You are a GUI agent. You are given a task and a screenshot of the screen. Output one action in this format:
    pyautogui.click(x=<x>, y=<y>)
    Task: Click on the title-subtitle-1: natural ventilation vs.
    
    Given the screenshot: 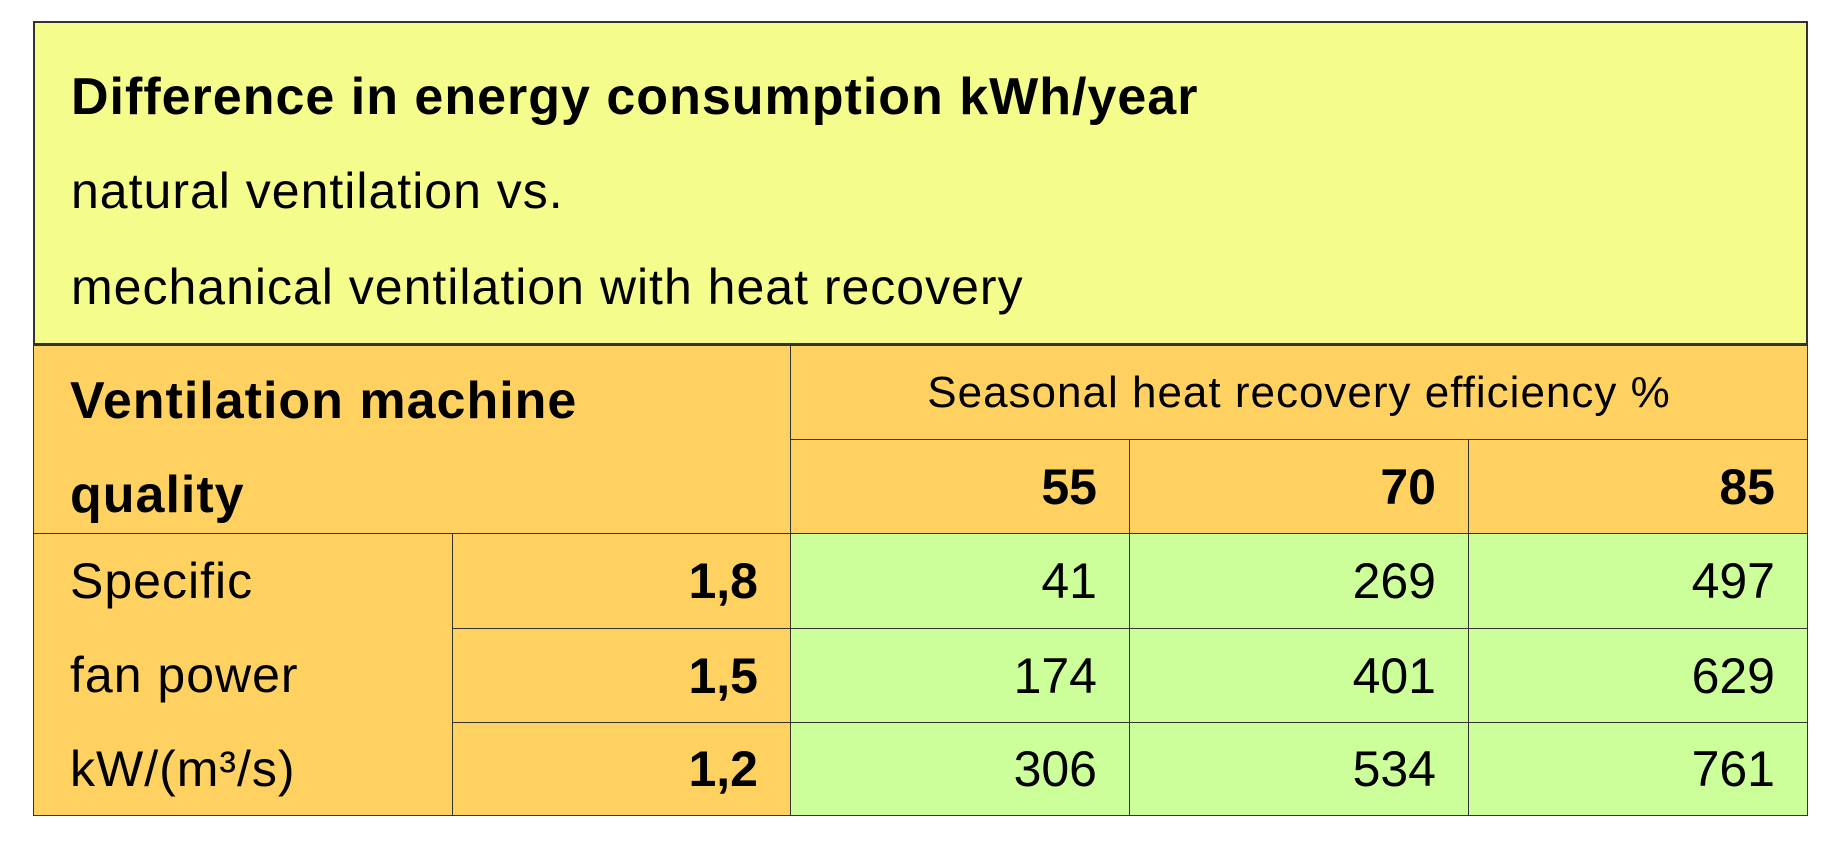 What is the action you would take?
    pyautogui.click(x=317, y=191)
    